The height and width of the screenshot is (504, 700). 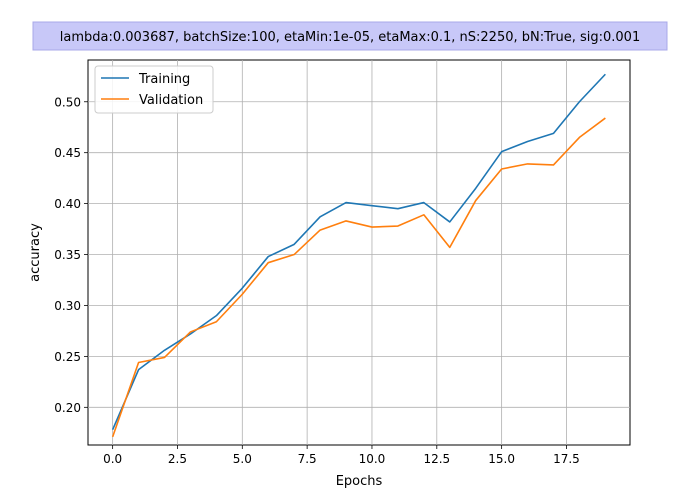 I want to click on chart-title-box, so click(x=350, y=36).